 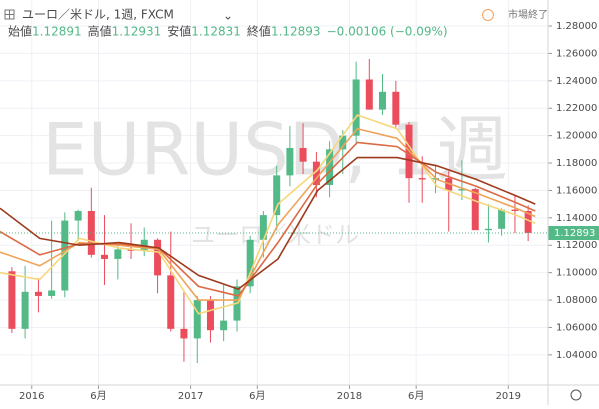 I want to click on last-price-tag, so click(x=573, y=233).